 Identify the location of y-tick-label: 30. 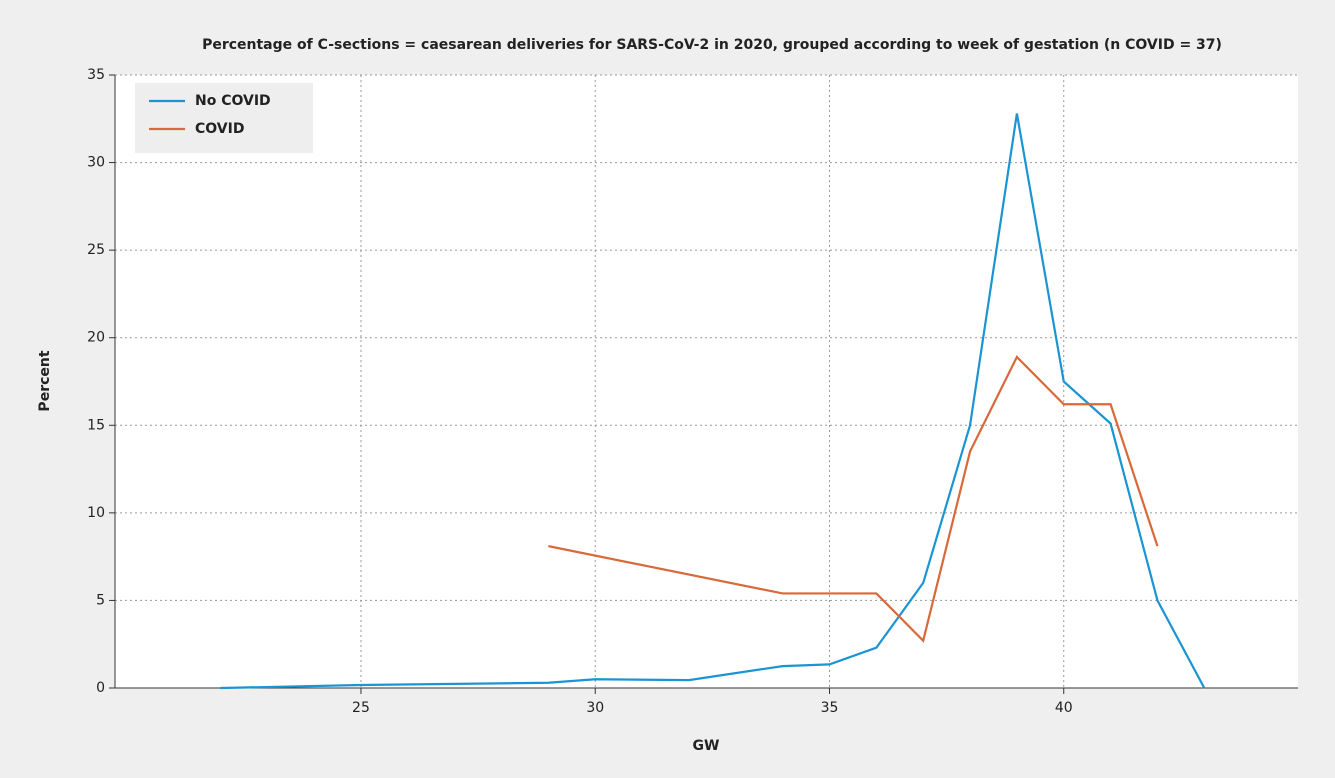
(96, 163).